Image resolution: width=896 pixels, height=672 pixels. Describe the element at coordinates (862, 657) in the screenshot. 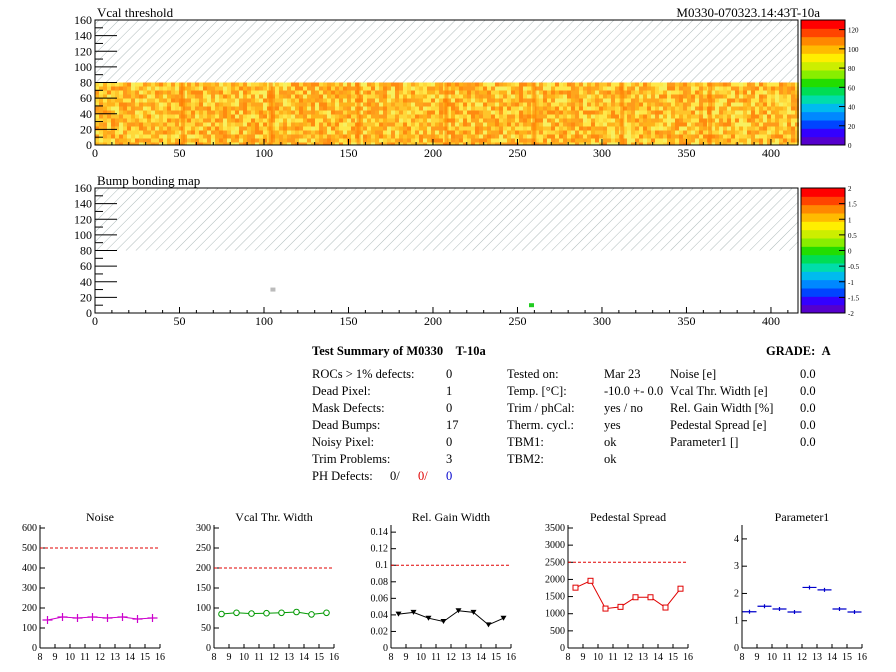

I see `x-tick-label: 16` at that location.